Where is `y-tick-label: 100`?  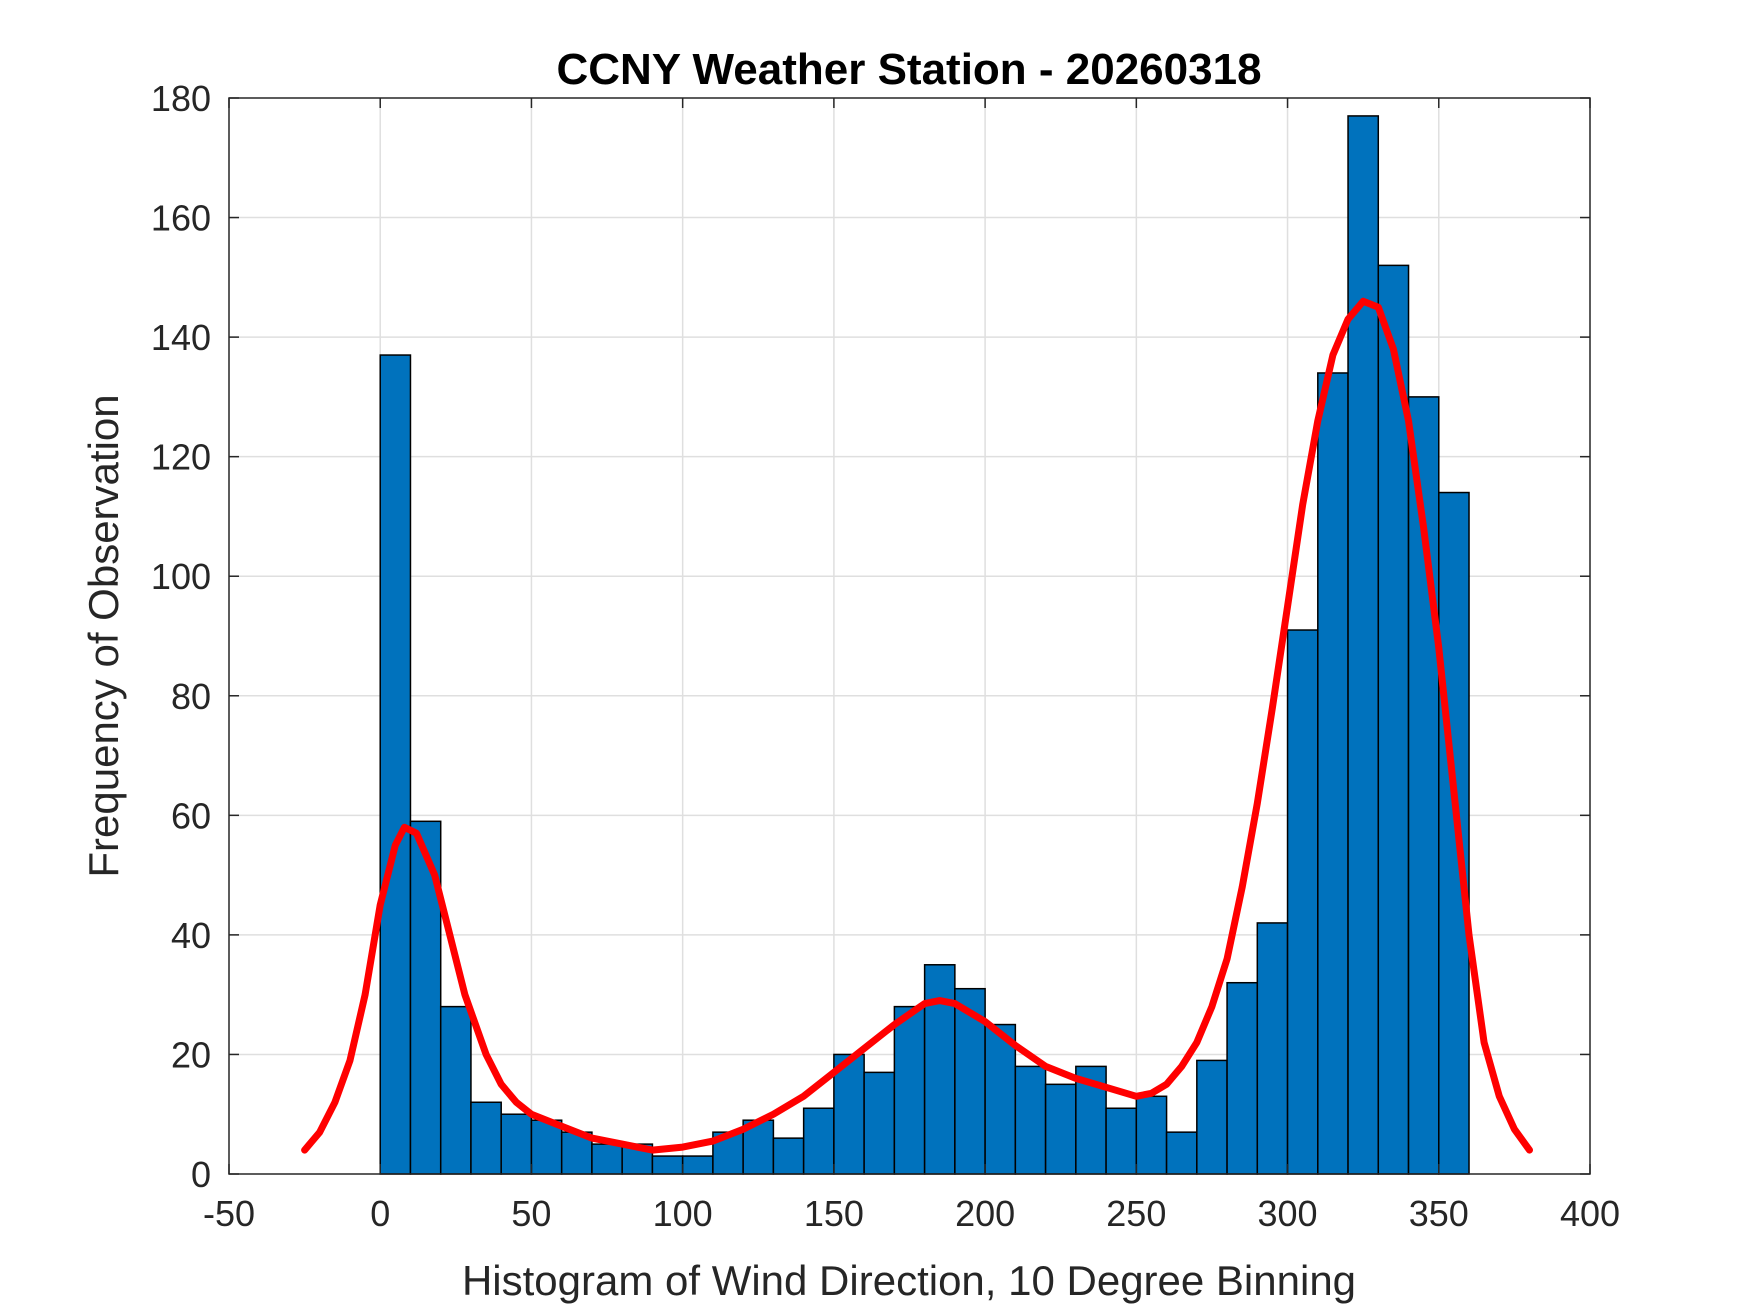
y-tick-label: 100 is located at coordinates (181, 576).